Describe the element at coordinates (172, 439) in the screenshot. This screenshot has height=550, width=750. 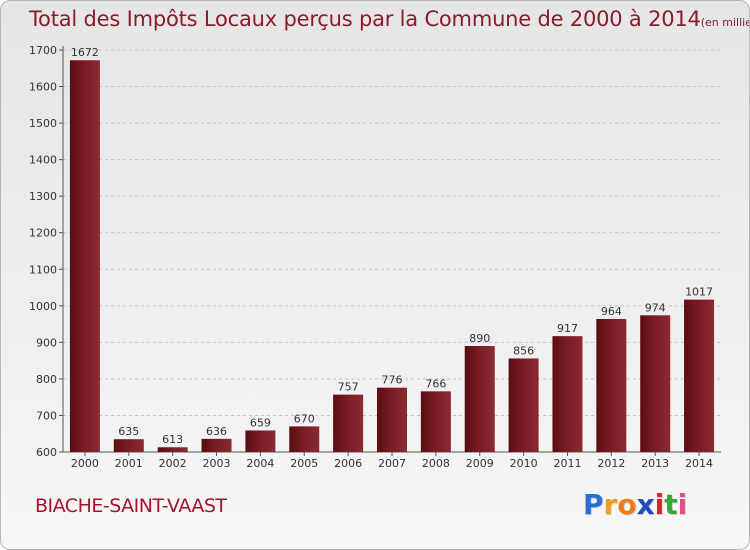
I see `data-label: 613` at that location.